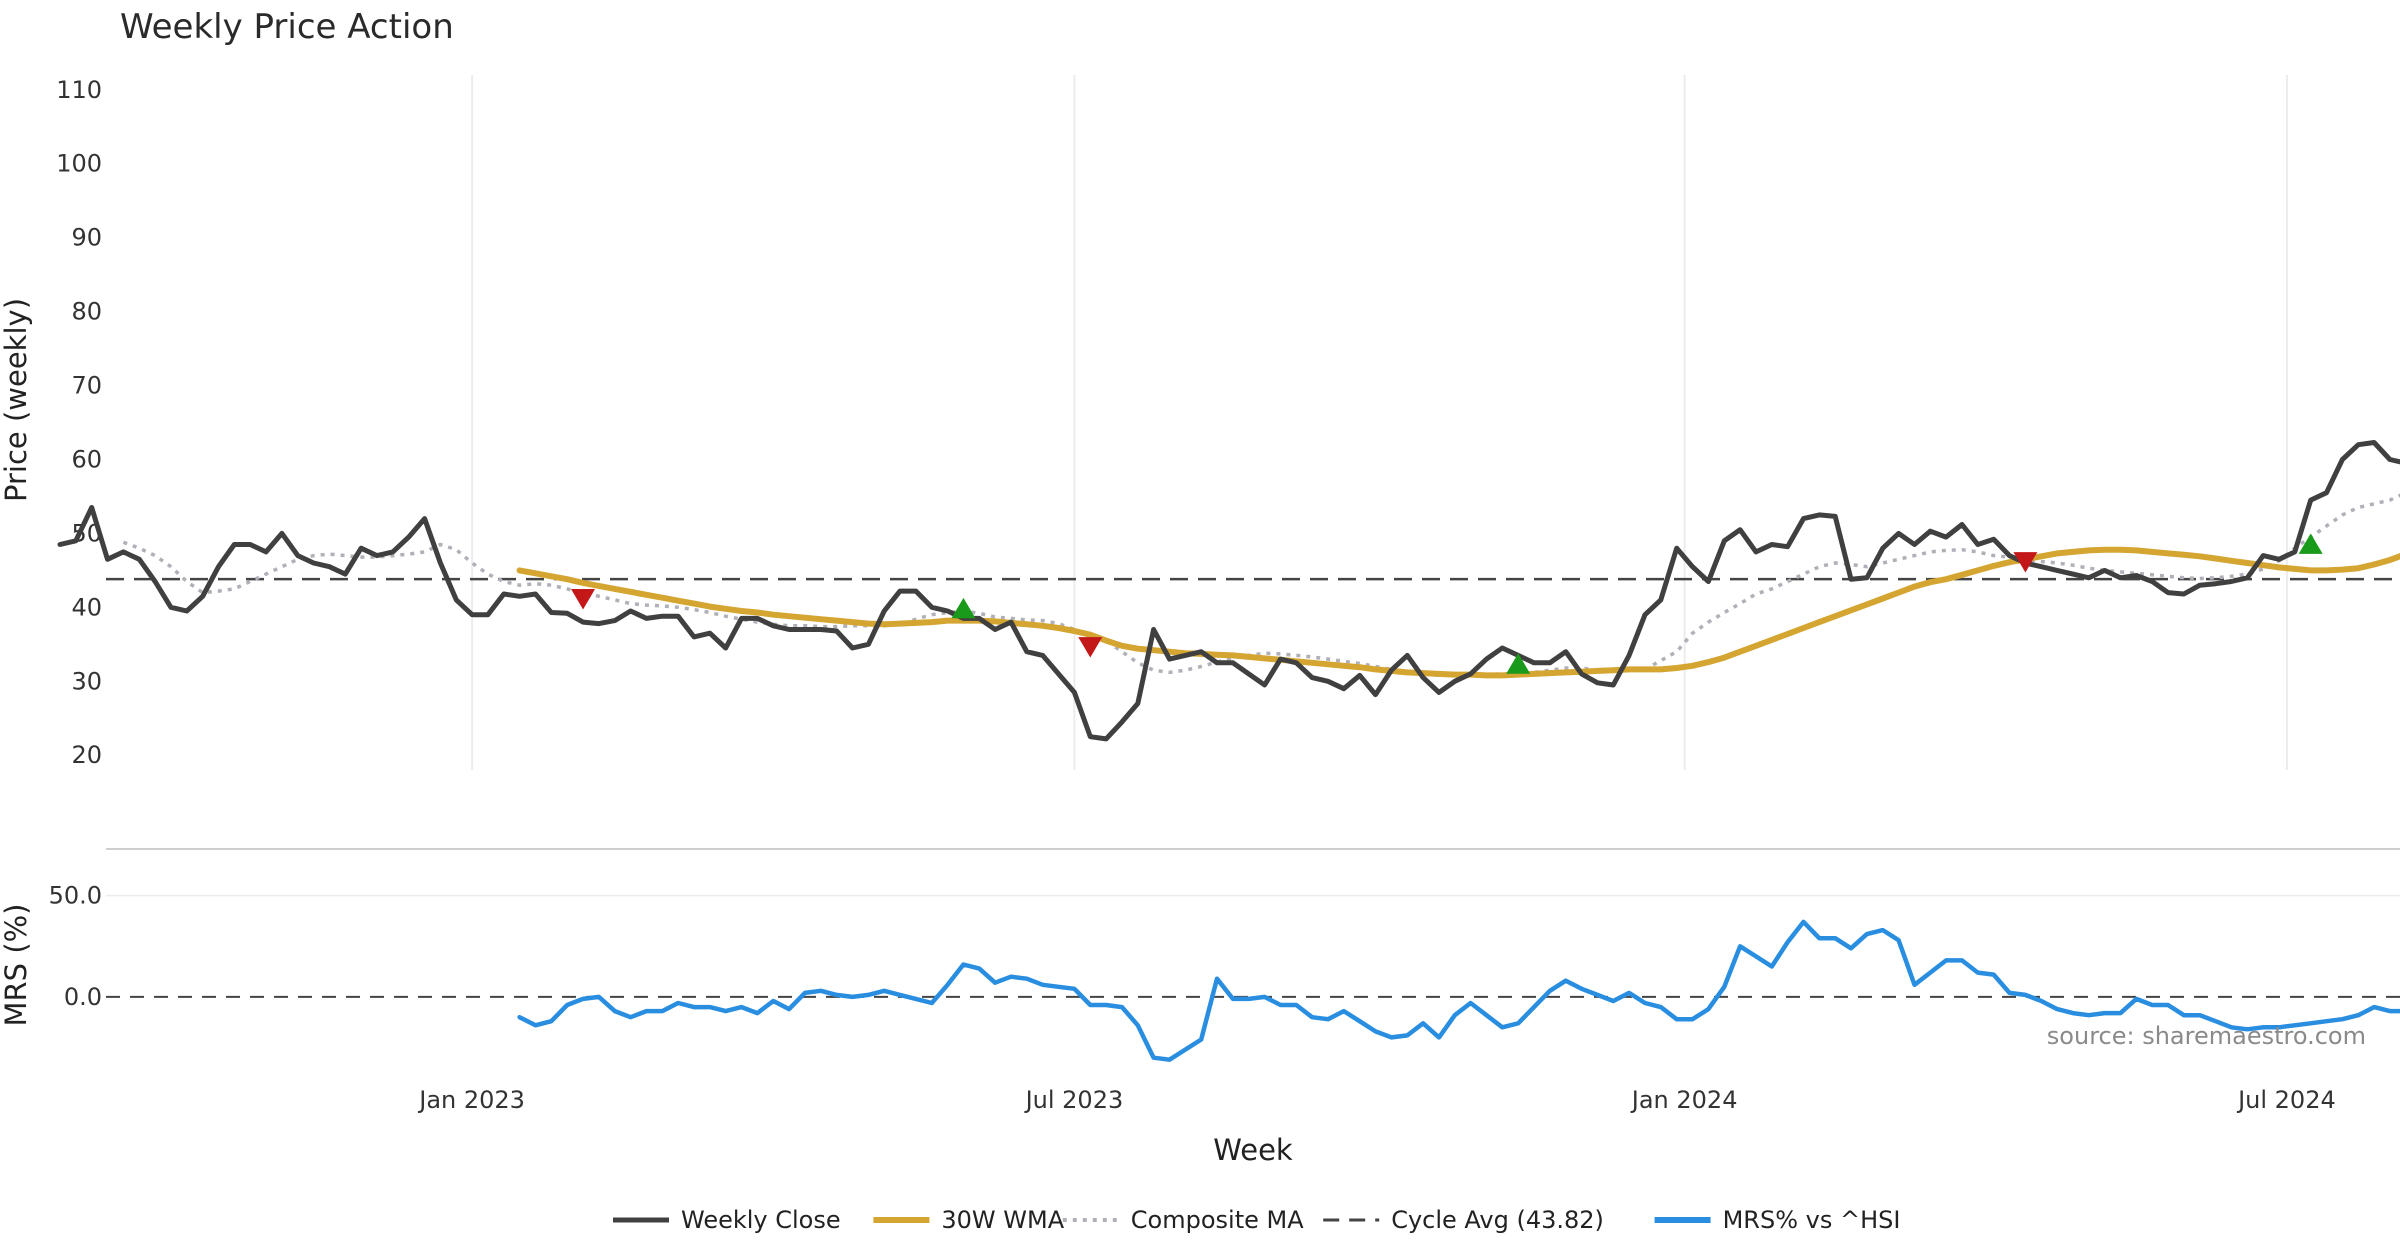  Describe the element at coordinates (761, 1220) in the screenshot. I see `legend-label: Weekly Close` at that location.